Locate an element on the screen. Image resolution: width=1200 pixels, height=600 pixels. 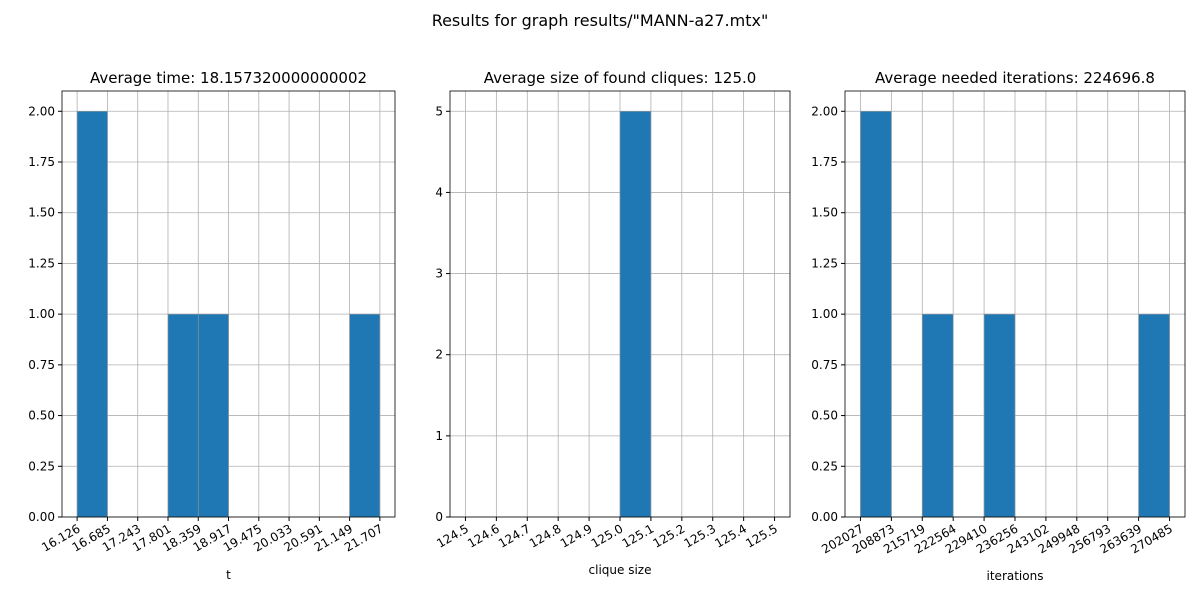
x-tick-label: 124.5 is located at coordinates (452, 535).